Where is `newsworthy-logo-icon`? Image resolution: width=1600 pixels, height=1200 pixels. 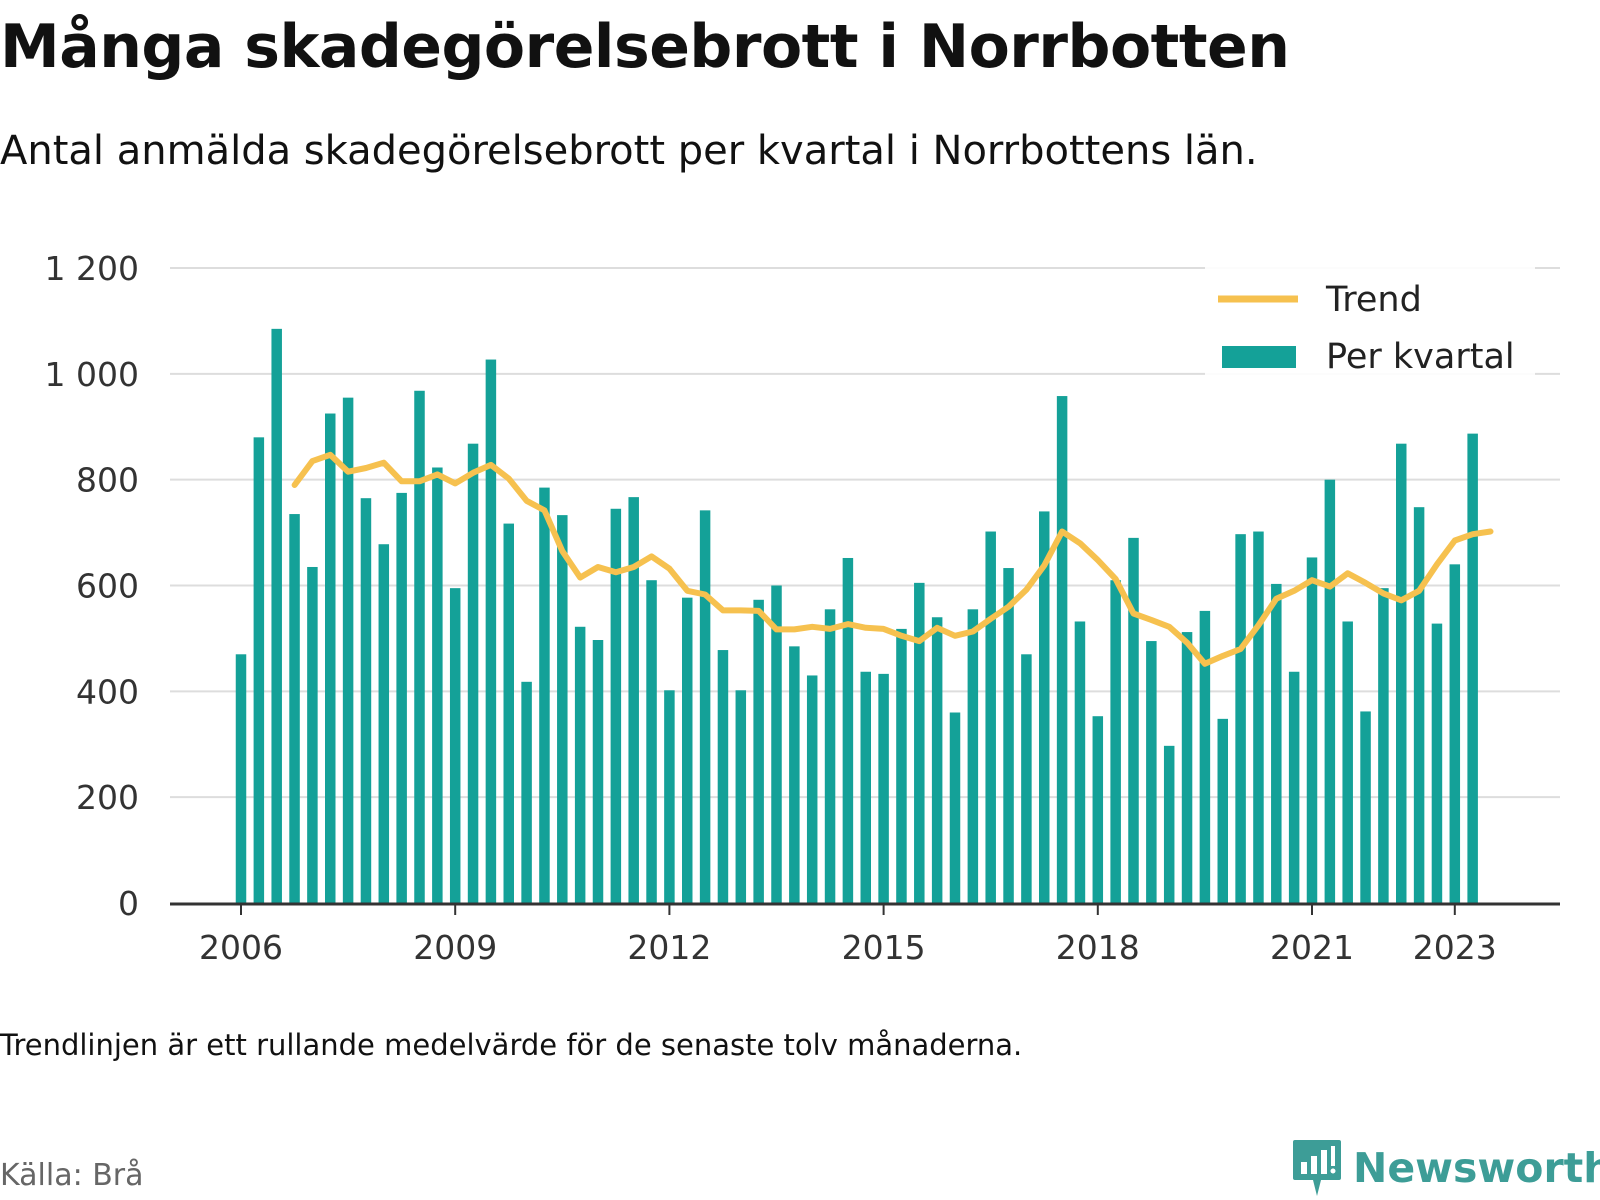 newsworthy-logo-icon is located at coordinates (1317, 1168).